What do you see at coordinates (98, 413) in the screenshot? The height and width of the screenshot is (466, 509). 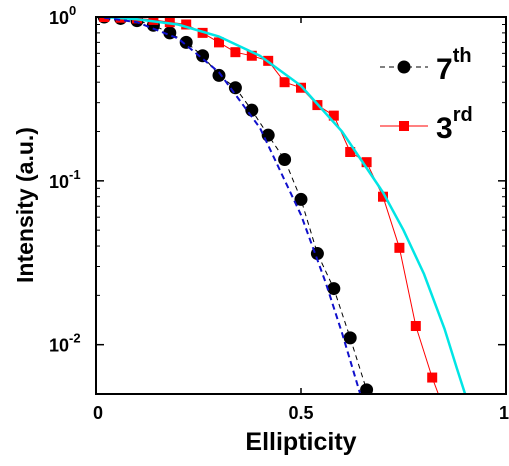 I see `x-tick-label: 0` at bounding box center [98, 413].